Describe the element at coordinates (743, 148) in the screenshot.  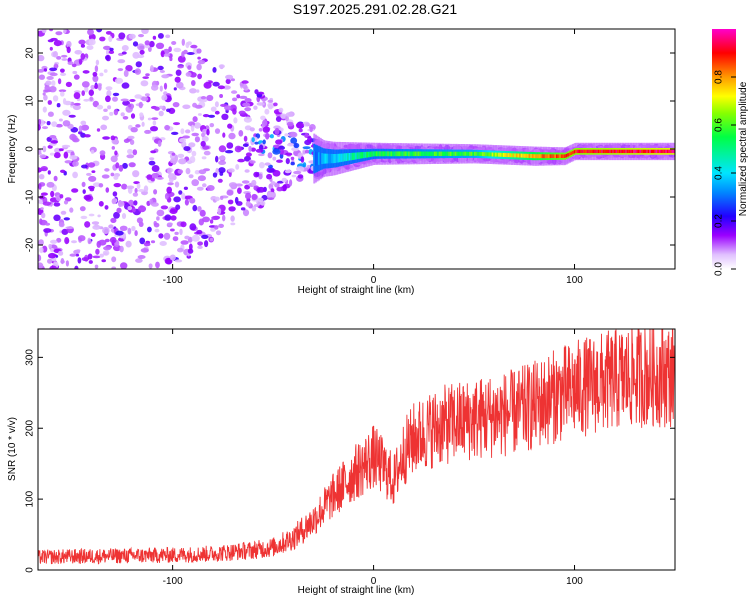
I see `colorbar-label: Normalized spectral amplitude` at that location.